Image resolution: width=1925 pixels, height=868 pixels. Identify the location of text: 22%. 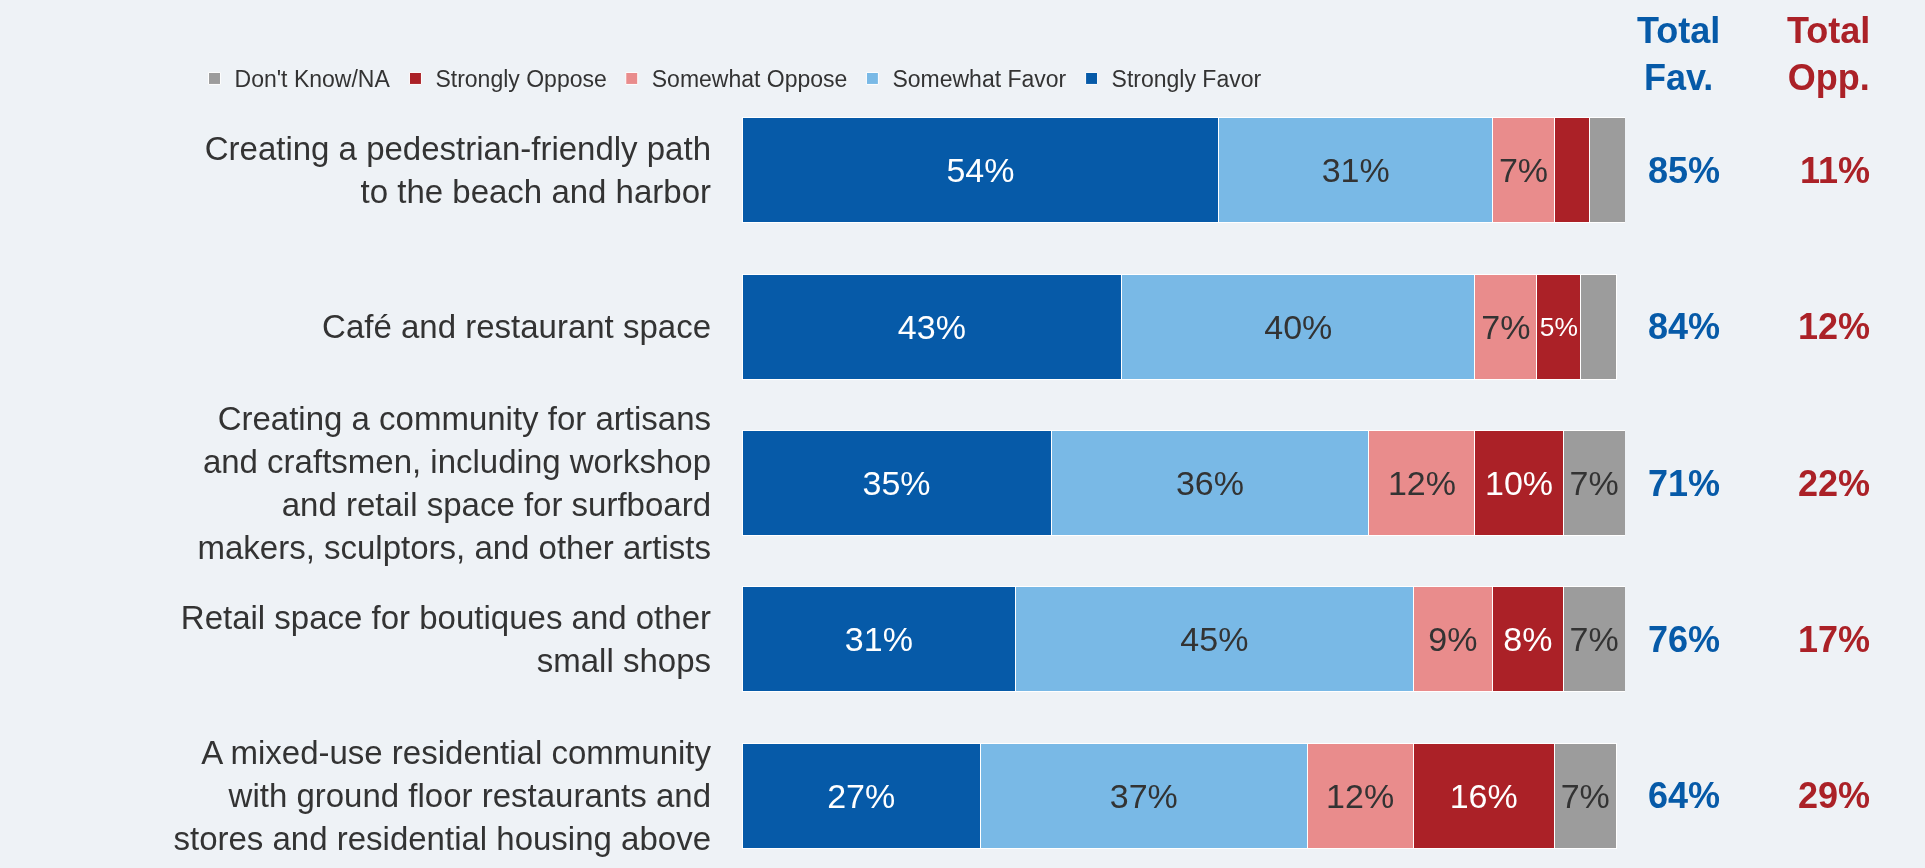
(1834, 483).